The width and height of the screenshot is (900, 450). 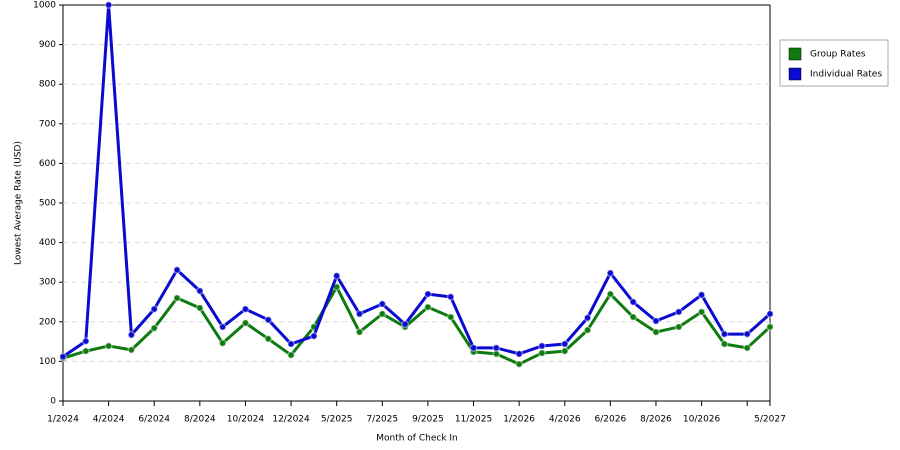 I want to click on y-tick-label: 200, so click(x=47, y=322).